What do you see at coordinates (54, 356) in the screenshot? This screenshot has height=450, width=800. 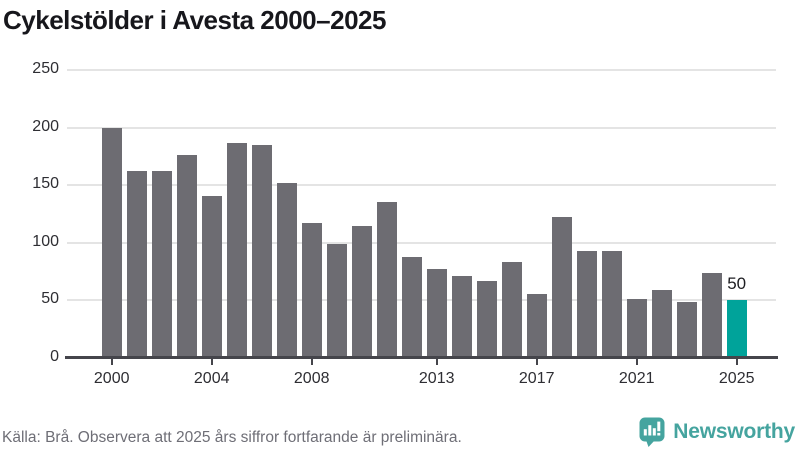 I see `y-axis-label: 0` at bounding box center [54, 356].